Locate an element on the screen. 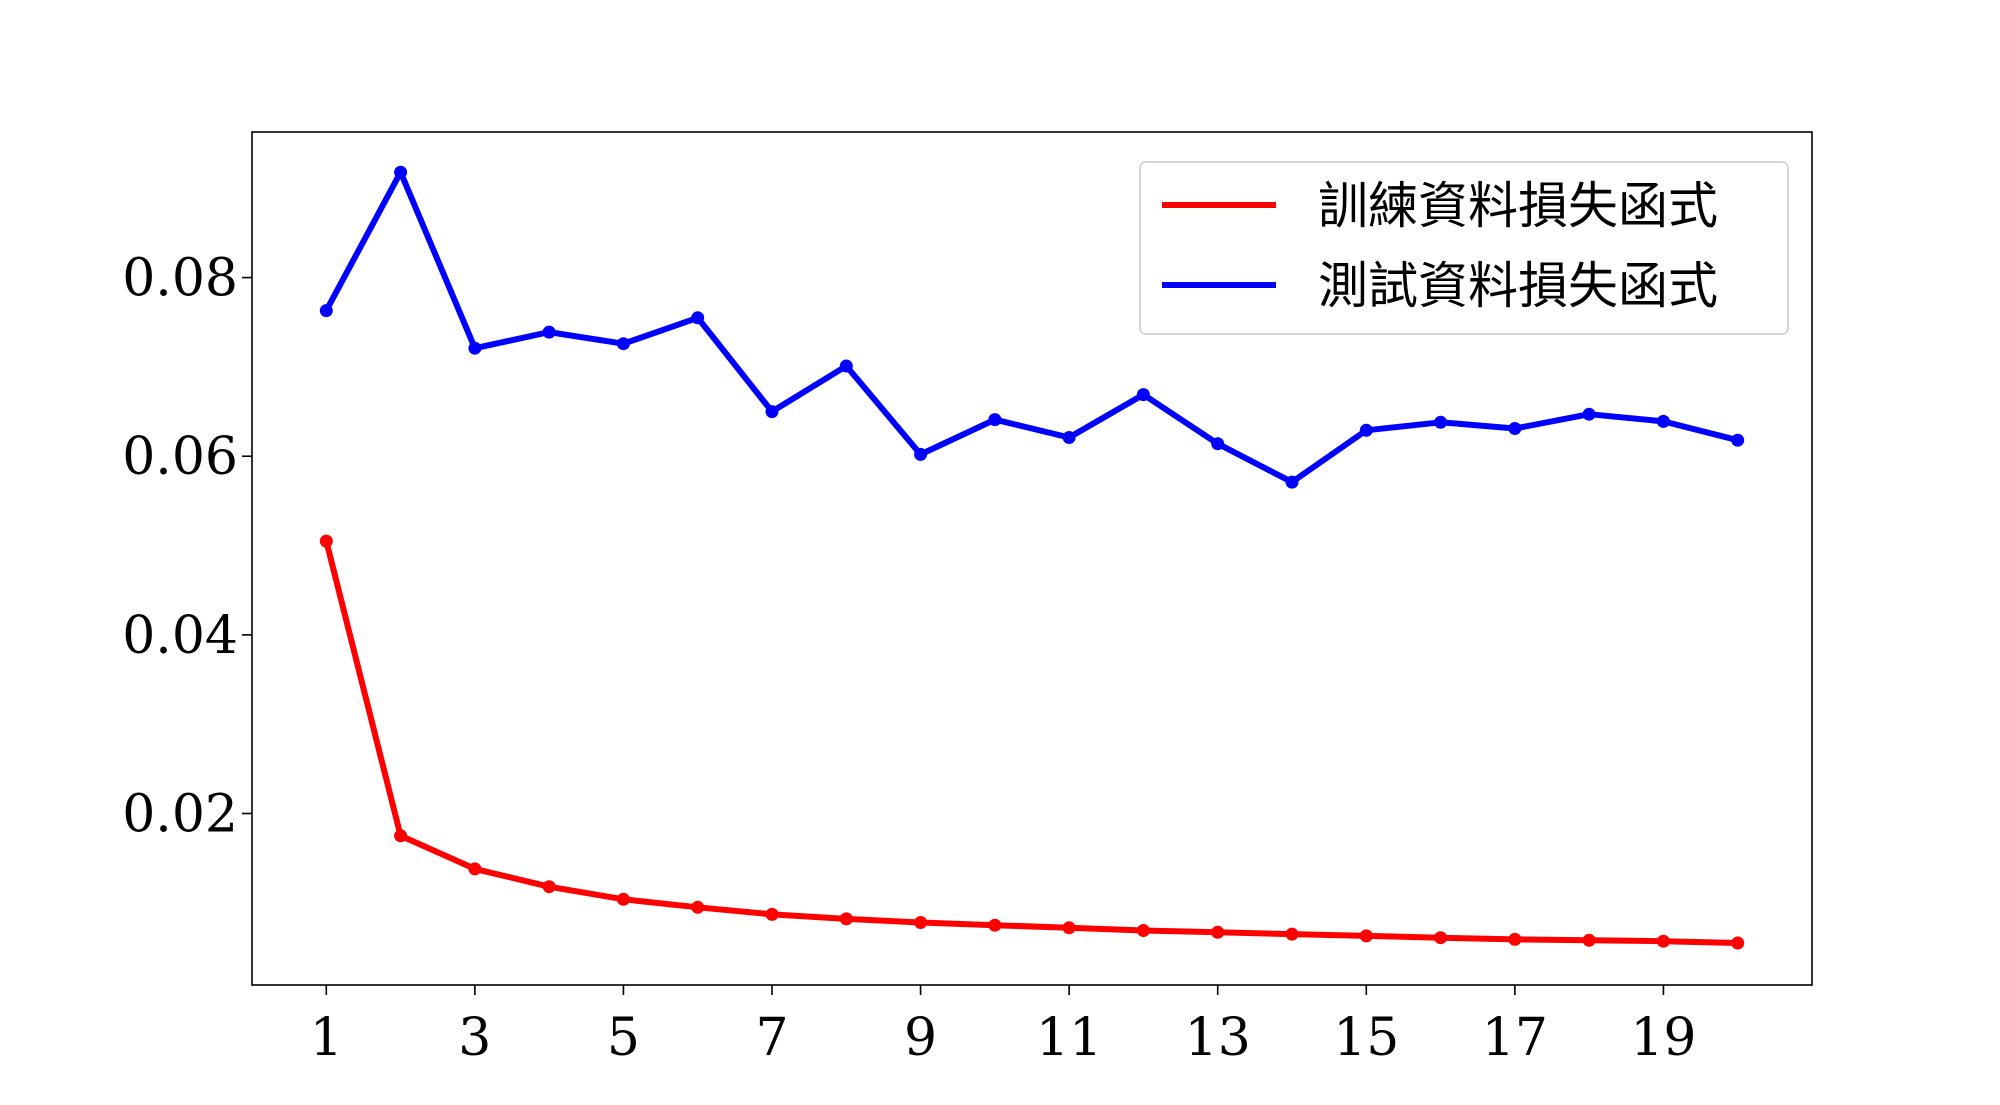 The width and height of the screenshot is (2000, 1105). y-tick-label: 0.08 is located at coordinates (180, 279).